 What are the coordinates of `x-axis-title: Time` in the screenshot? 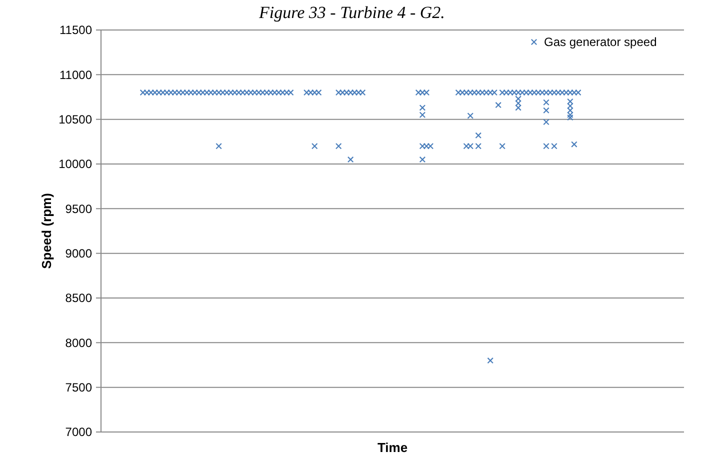 It's located at (392, 447).